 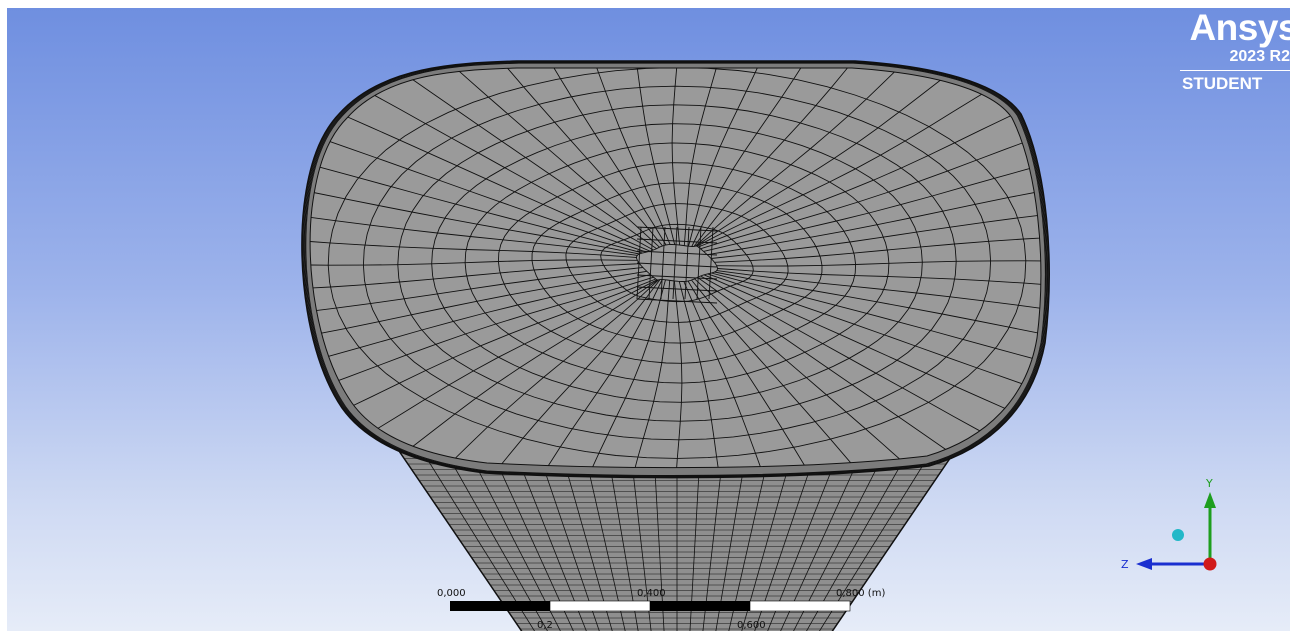 I want to click on brand-name: Ansys, so click(x=1239, y=28).